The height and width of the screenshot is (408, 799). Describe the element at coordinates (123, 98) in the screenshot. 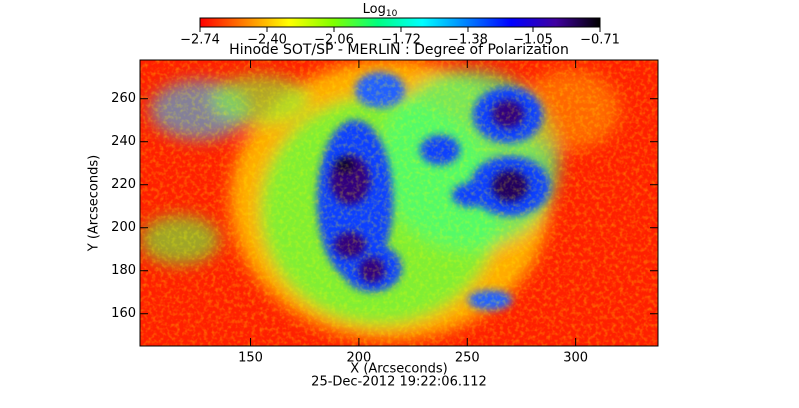

I see `y-tick-label: 260` at that location.